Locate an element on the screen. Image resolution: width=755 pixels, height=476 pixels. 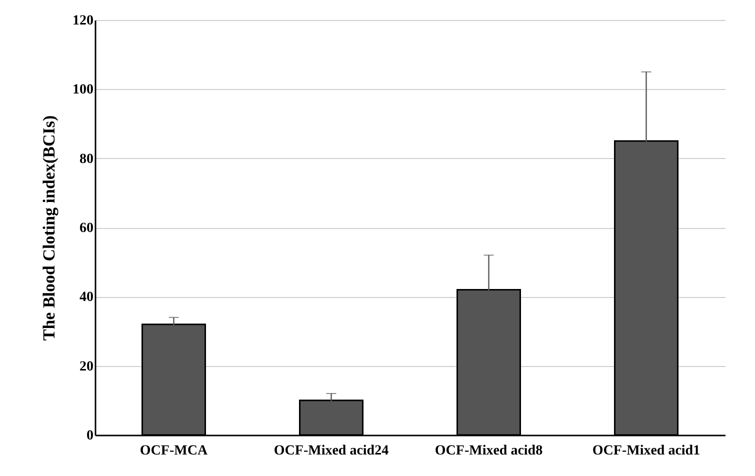
y-tick-label: 20 is located at coordinates (87, 366).